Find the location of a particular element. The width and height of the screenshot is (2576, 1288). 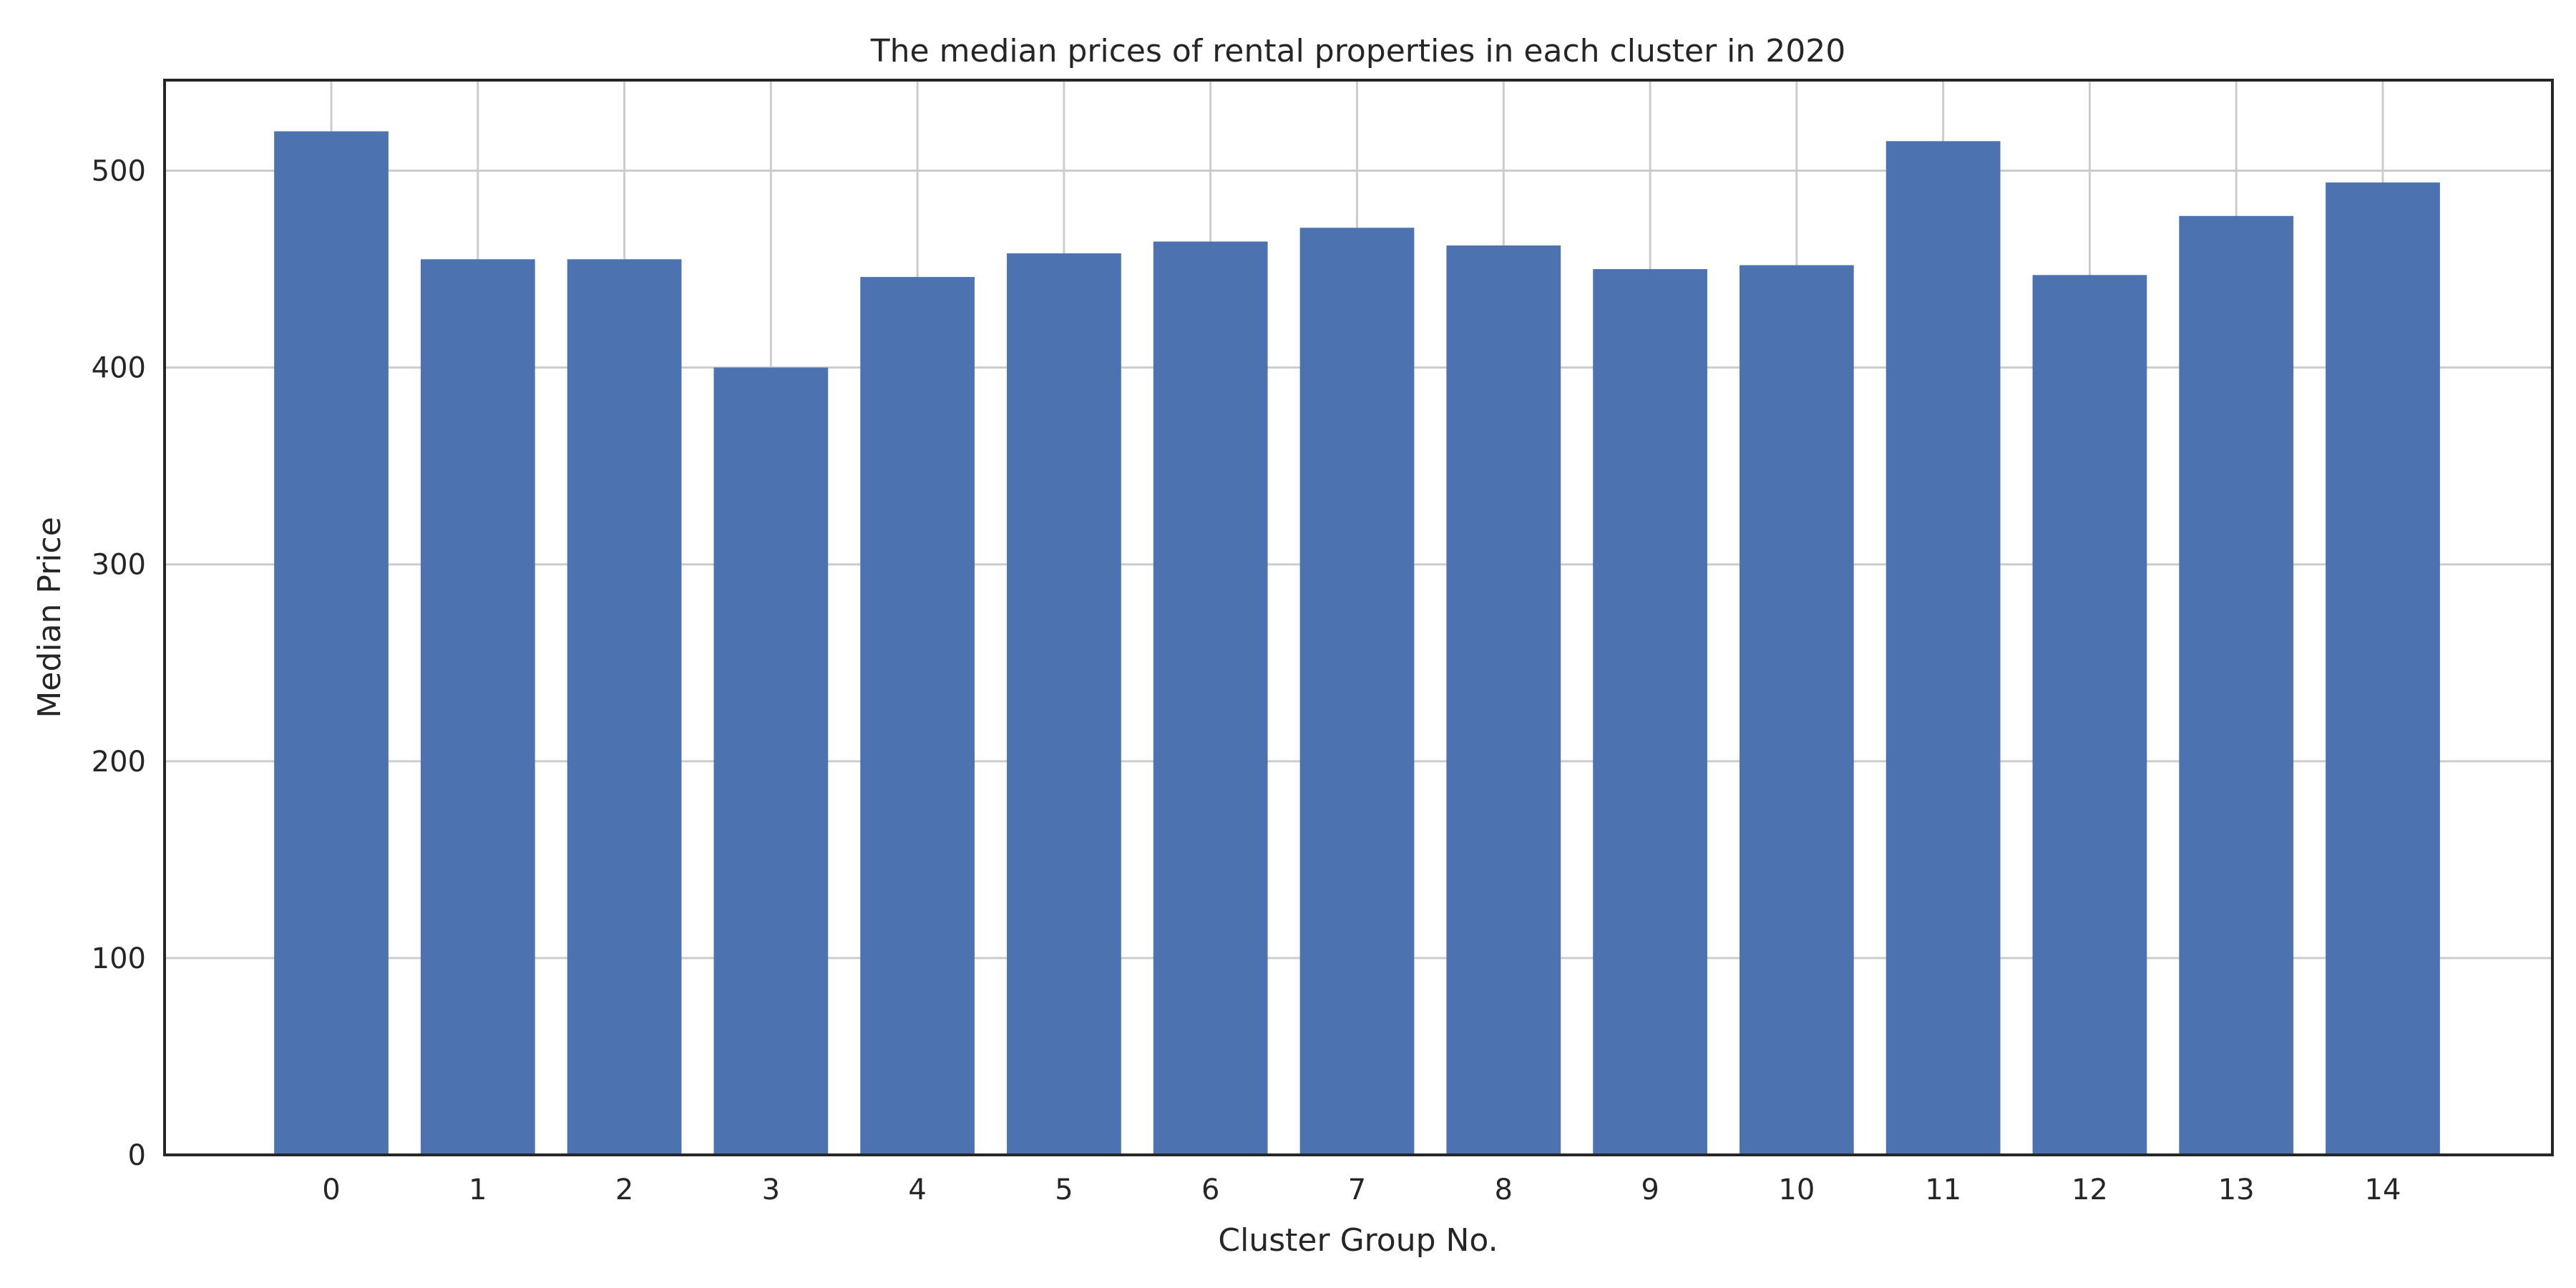

y-tick-label: 100 is located at coordinates (119, 958).